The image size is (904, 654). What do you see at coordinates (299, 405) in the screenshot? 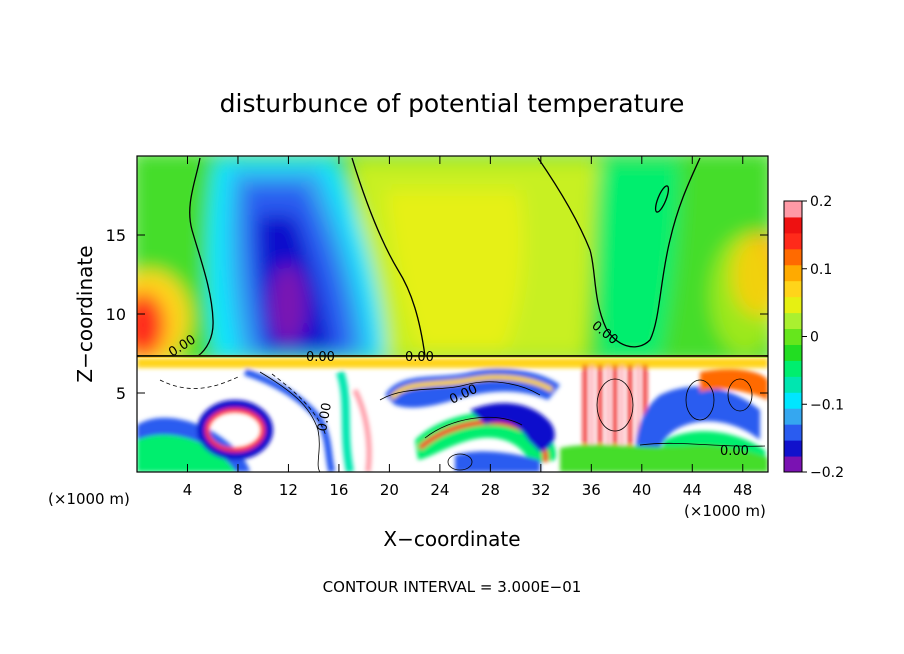
I see `lower-contour-b` at bounding box center [299, 405].